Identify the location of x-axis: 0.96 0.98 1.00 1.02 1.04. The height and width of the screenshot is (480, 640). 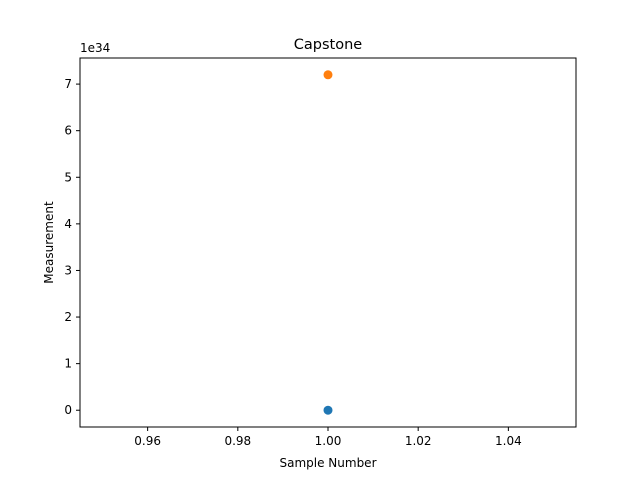
(328, 437).